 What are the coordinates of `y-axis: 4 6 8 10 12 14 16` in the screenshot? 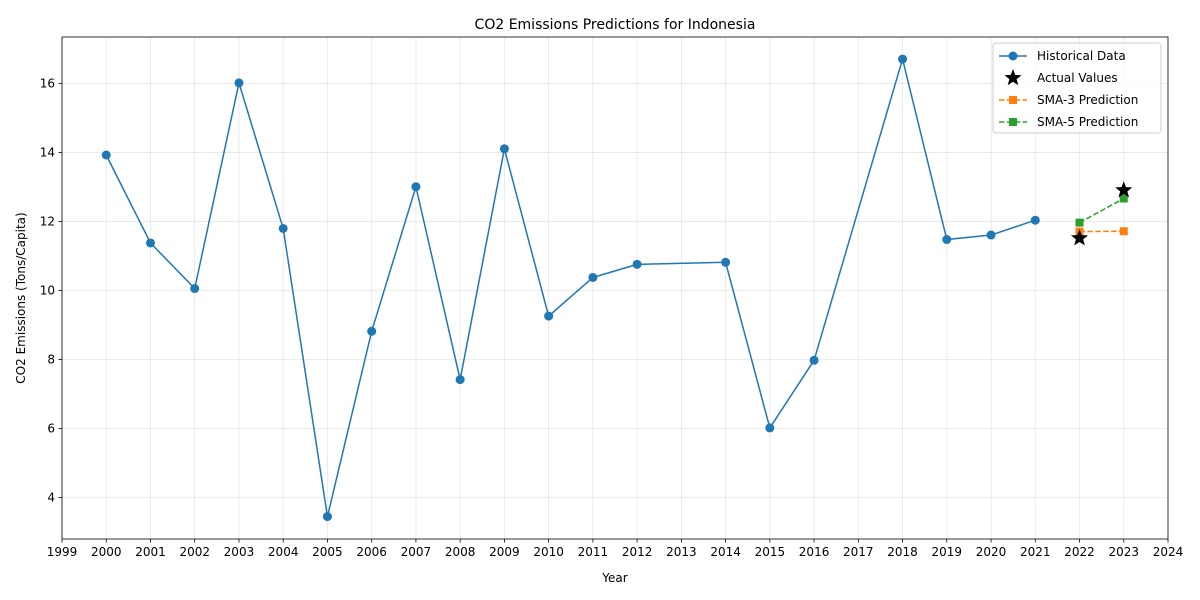 It's located at (51, 291).